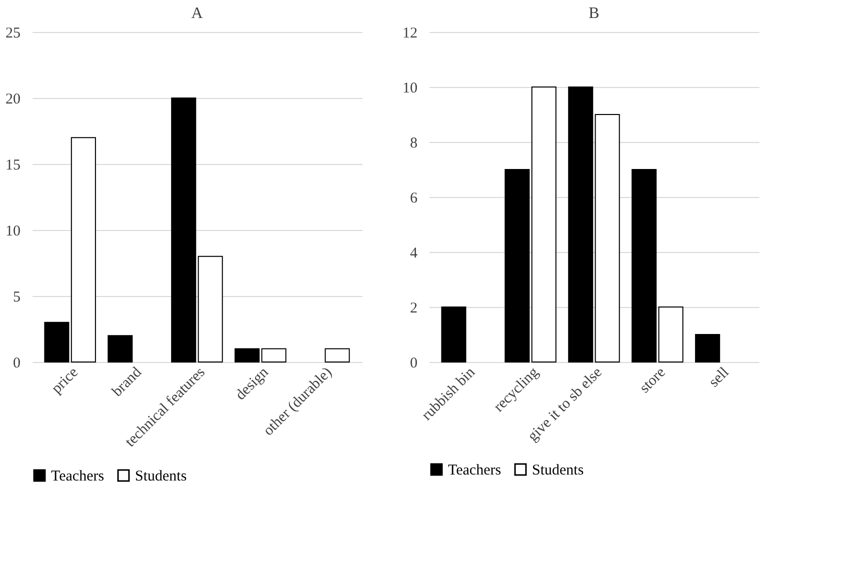  What do you see at coordinates (414, 198) in the screenshot?
I see `y-tick-label: 6` at bounding box center [414, 198].